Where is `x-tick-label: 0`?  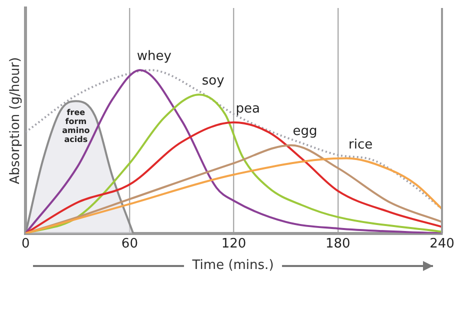 x-tick-label: 0 is located at coordinates (25, 244).